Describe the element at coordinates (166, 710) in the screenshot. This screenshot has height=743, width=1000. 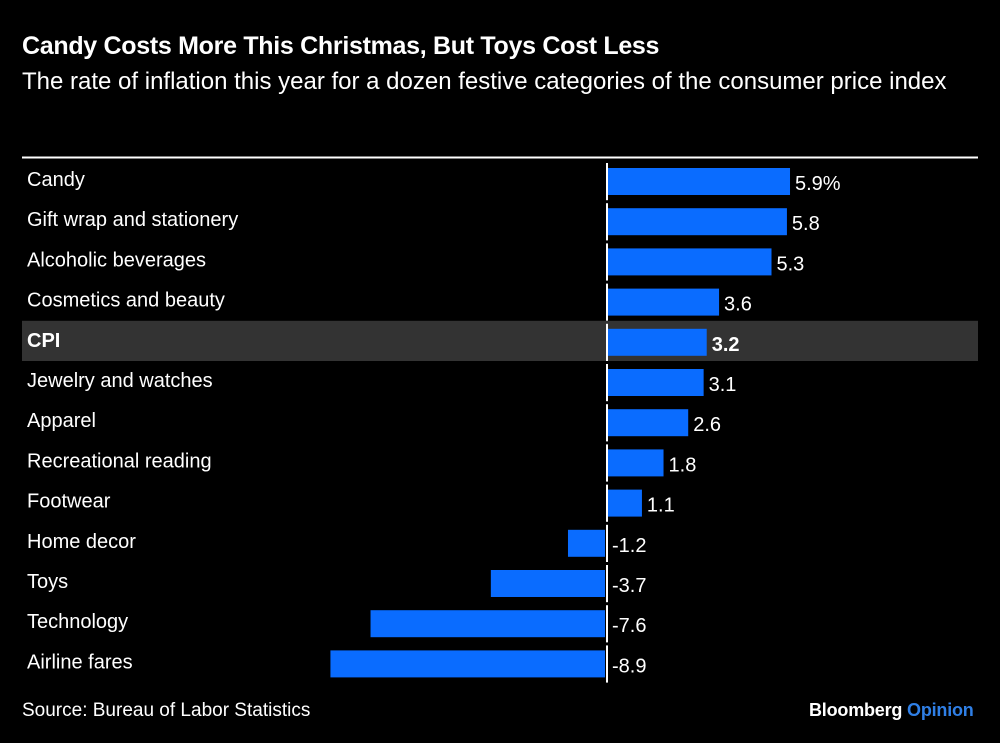
I see `source-note: Source: Bureau of Labor Statistics` at that location.